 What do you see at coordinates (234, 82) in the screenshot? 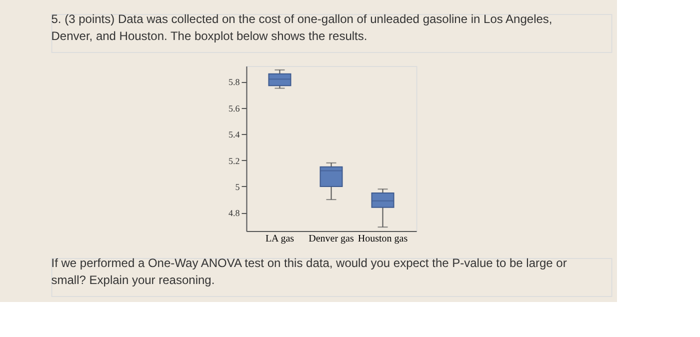
I see `y-tick-label: 5.8` at bounding box center [234, 82].